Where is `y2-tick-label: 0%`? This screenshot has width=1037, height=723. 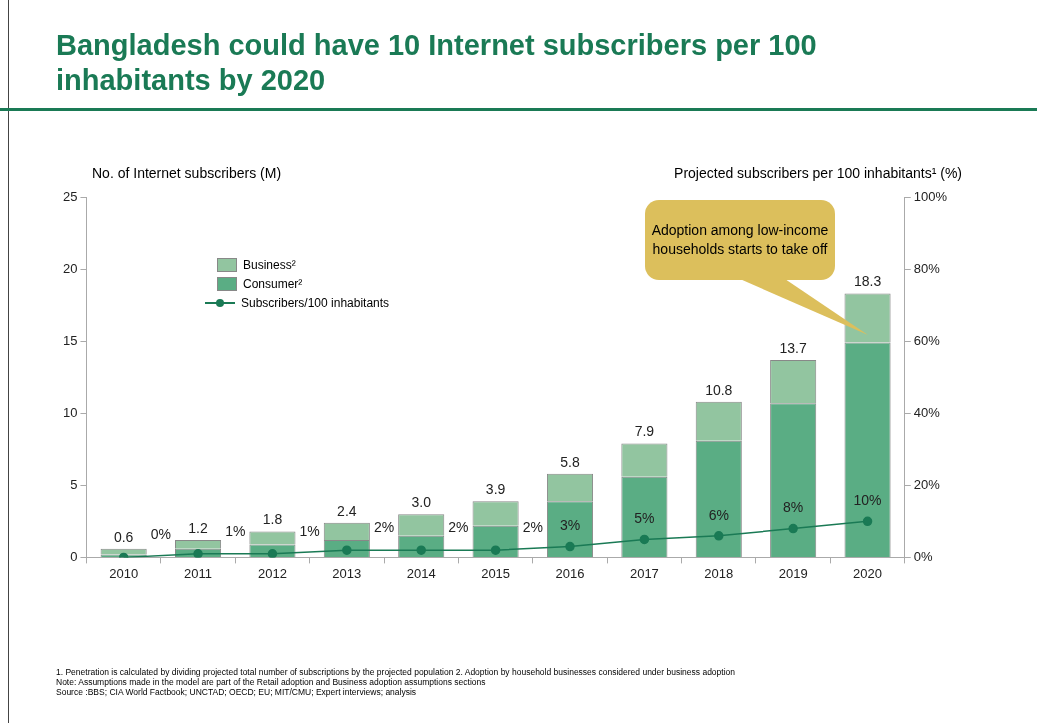
y2-tick-label: 0% is located at coordinates (923, 556).